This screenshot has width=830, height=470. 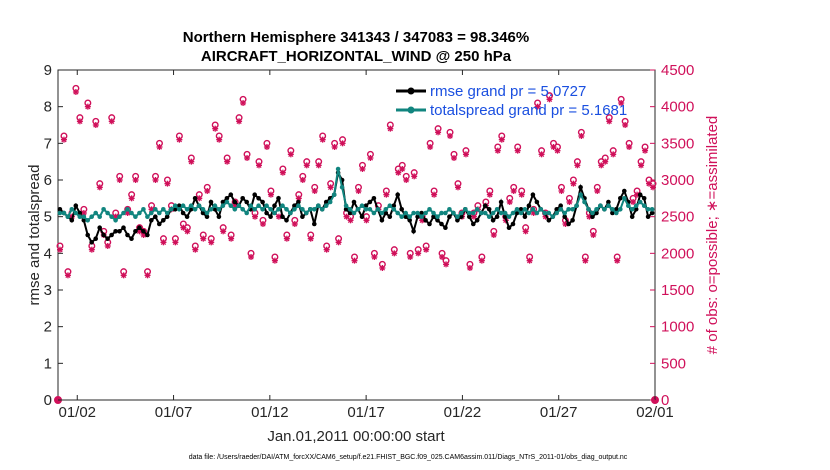 What do you see at coordinates (48, 180) in the screenshot?
I see `y-left-tick-label: 6` at bounding box center [48, 180].